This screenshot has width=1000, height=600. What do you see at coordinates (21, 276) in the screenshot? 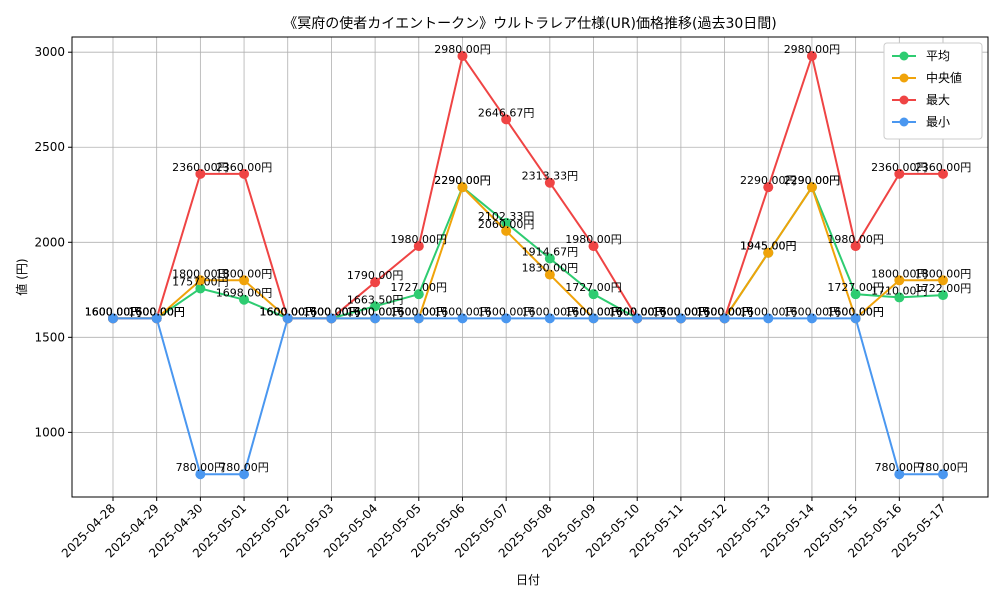
I see `y-axis-label: 値 (円)` at bounding box center [21, 276].